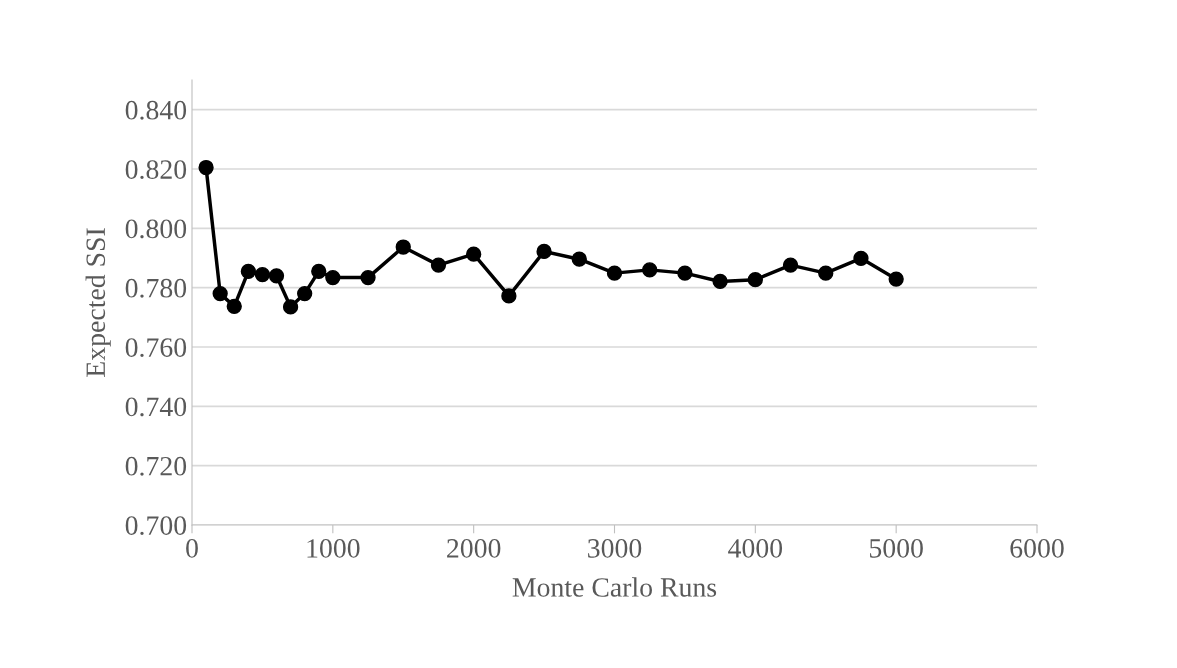  Describe the element at coordinates (156, 170) in the screenshot. I see `y-tick-label: 0.820` at that location.